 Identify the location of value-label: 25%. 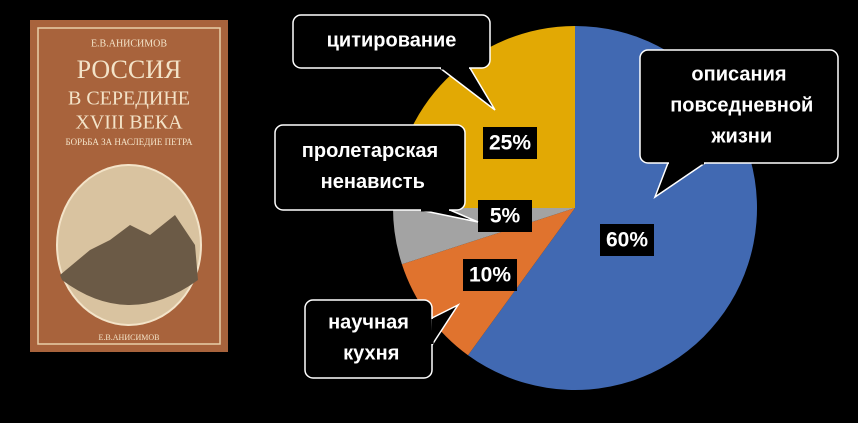
(510, 143).